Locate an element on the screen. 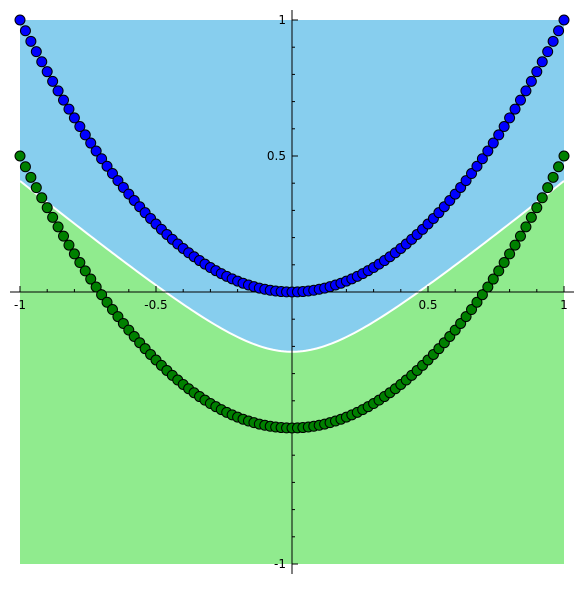  x-tick-label: -1 is located at coordinates (20, 305).